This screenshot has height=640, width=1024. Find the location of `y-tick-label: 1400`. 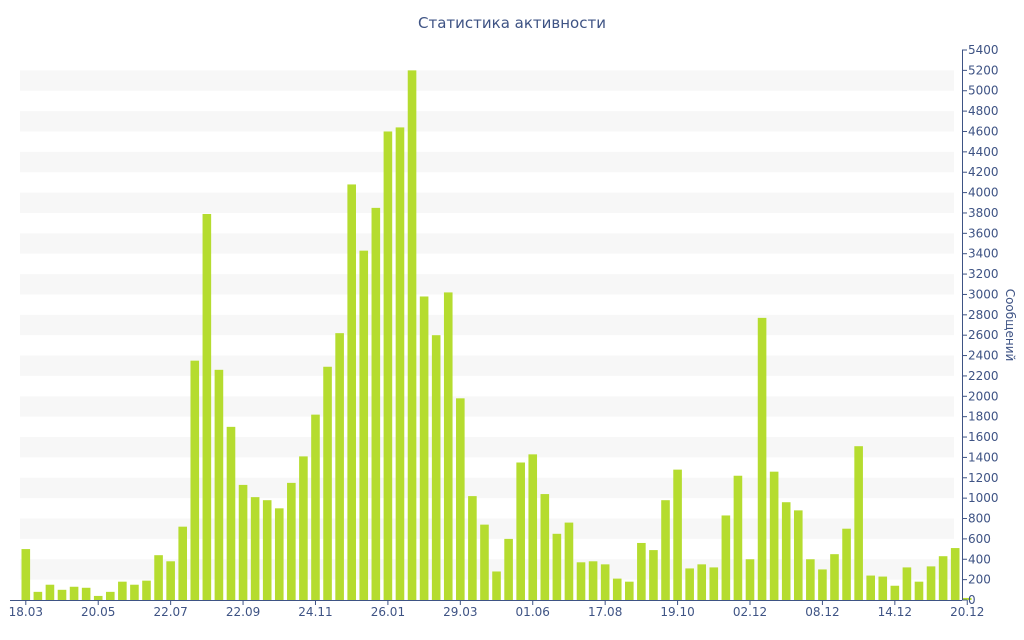

y-tick-label: 1400 is located at coordinates (983, 457).